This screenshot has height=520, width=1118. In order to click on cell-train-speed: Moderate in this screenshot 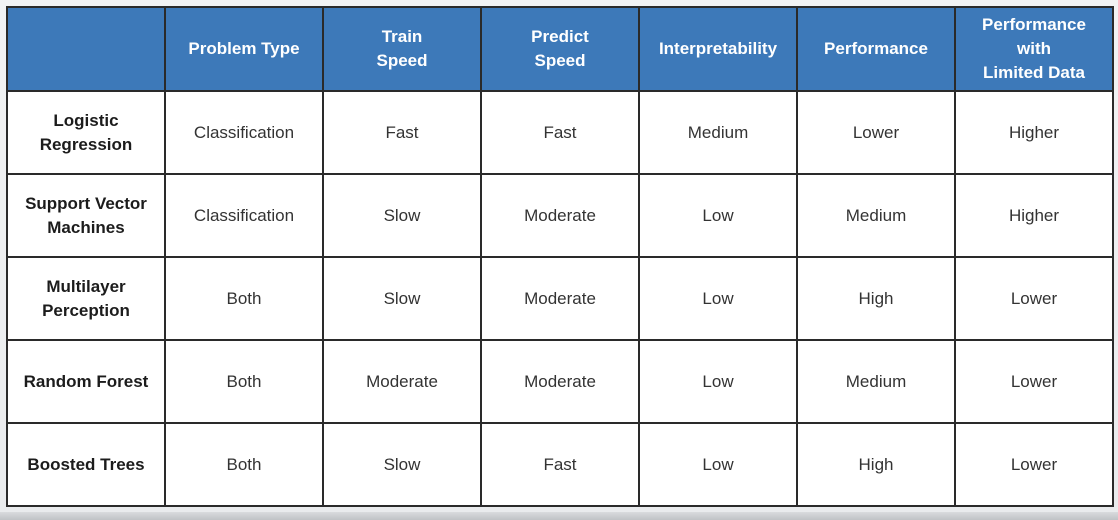, I will do `click(402, 381)`.